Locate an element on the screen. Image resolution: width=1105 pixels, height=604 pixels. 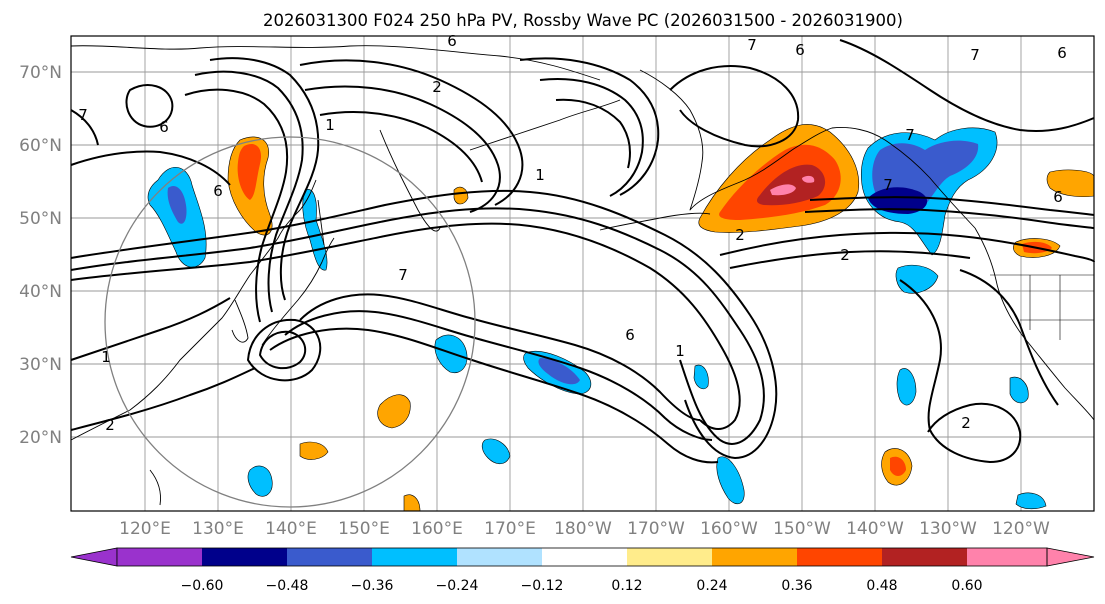
lon-label-180w: 180°W is located at coordinates (583, 529).